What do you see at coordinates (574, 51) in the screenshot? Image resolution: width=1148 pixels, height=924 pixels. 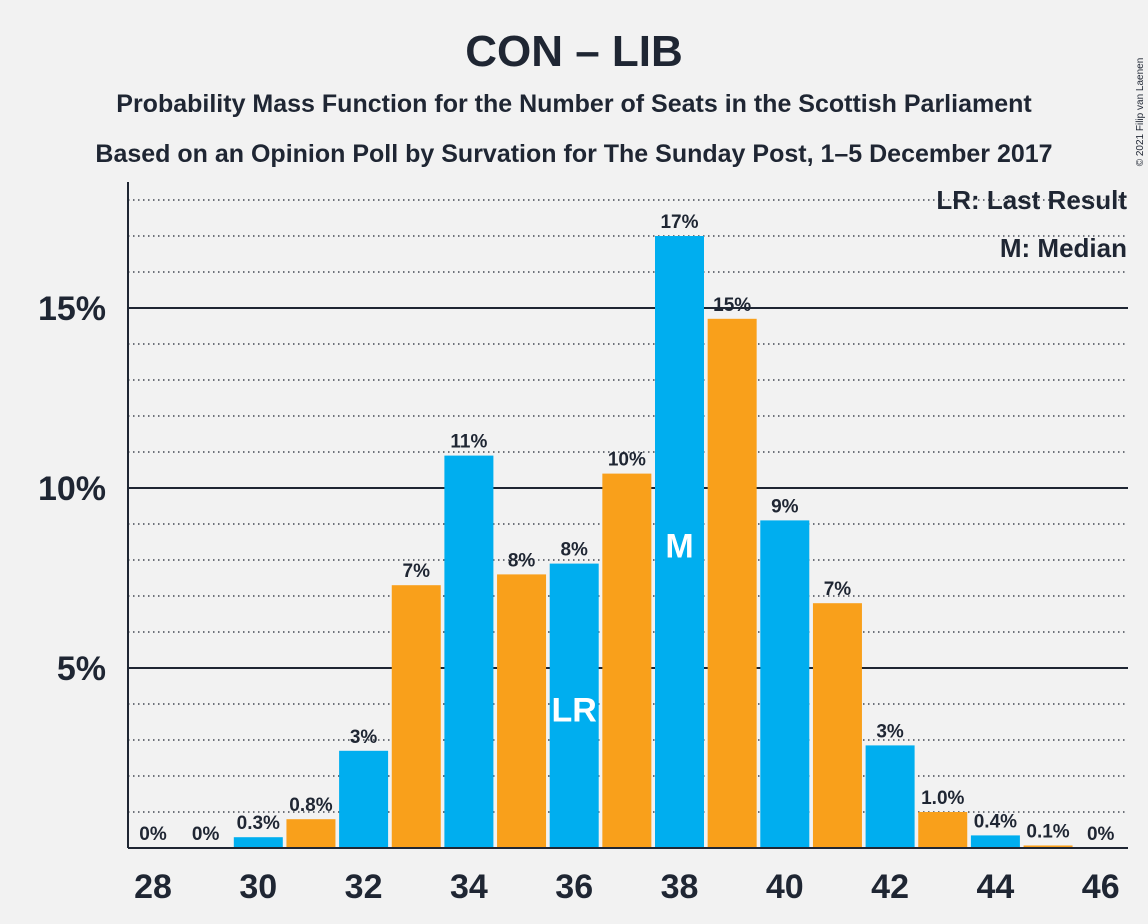 I see `chart-title: CON – LIB` at bounding box center [574, 51].